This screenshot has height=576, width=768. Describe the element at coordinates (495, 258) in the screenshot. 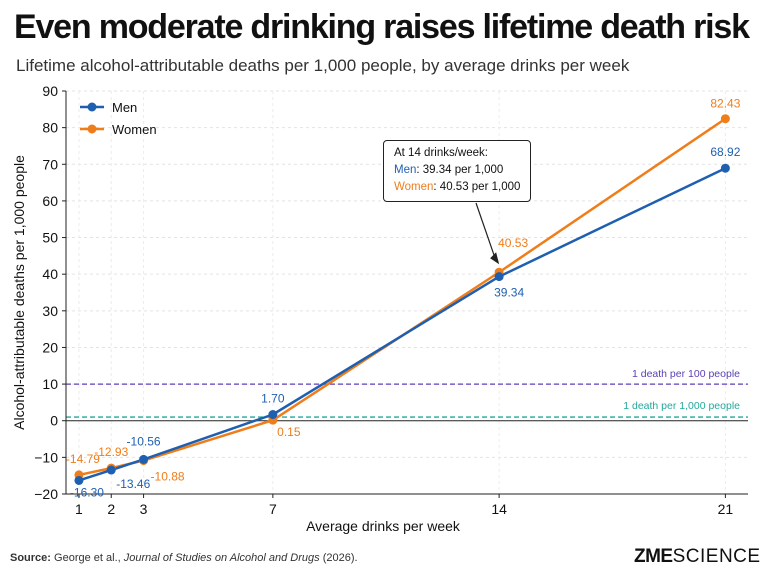

I see `callout-arrowhead` at that location.